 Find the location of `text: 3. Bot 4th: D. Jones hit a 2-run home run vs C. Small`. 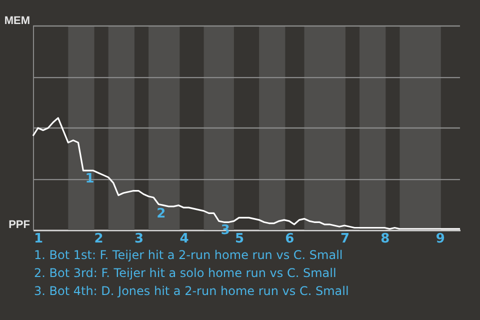

text: 3. Bot 4th: D. Jones hit a 2-run home run vs C. Small is located at coordinates (191, 291).